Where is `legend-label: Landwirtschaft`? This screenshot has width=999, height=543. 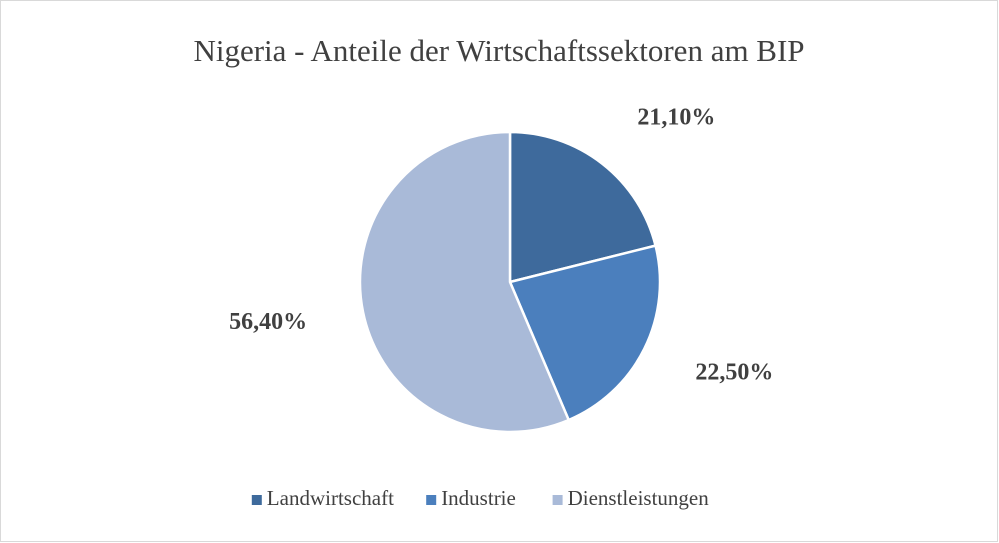 legend-label: Landwirtschaft is located at coordinates (330, 498).